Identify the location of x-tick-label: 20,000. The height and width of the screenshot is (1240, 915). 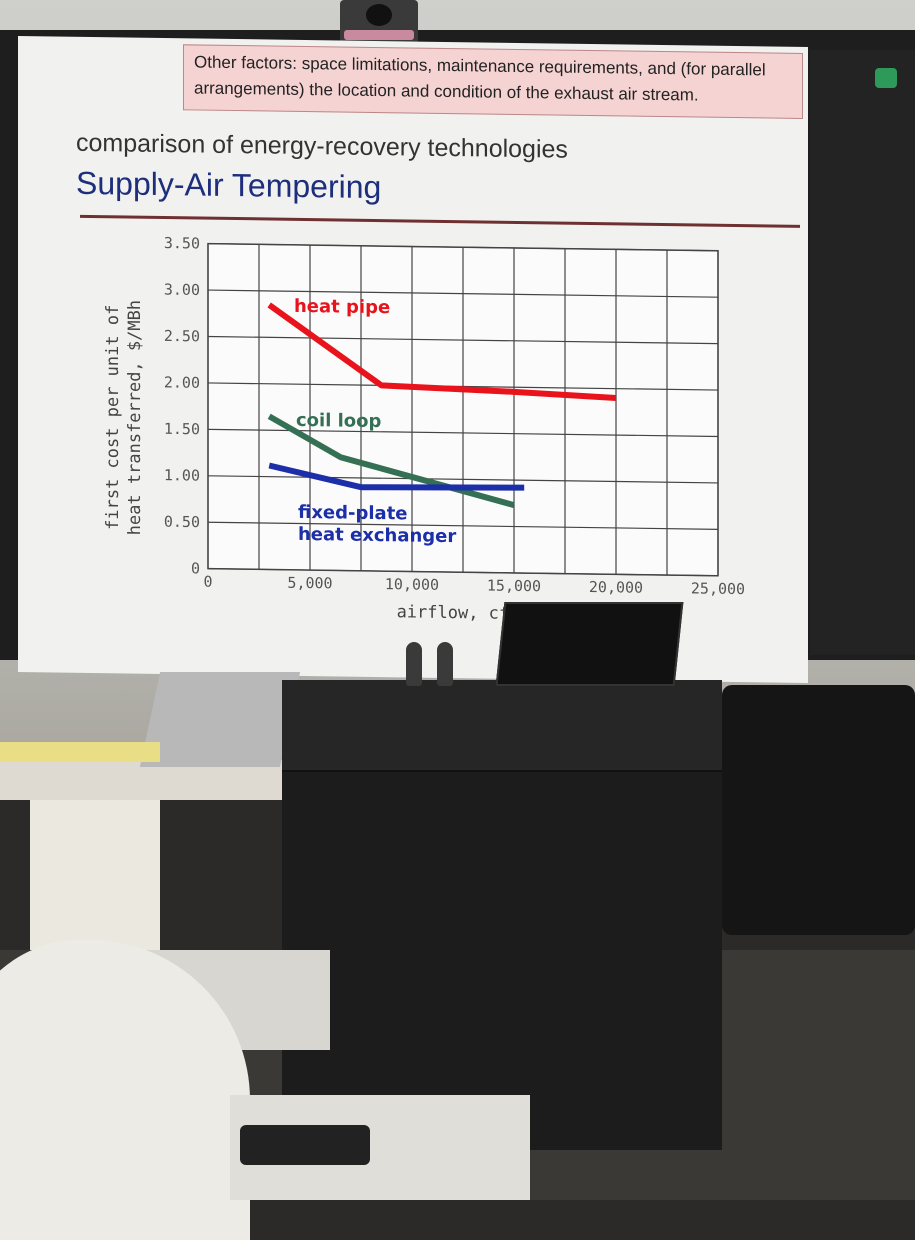
(616, 587).